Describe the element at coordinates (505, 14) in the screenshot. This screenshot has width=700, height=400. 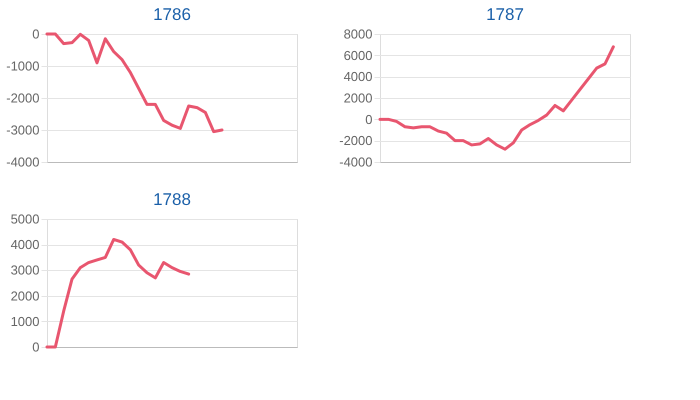
I see `chart-title: 1787` at that location.